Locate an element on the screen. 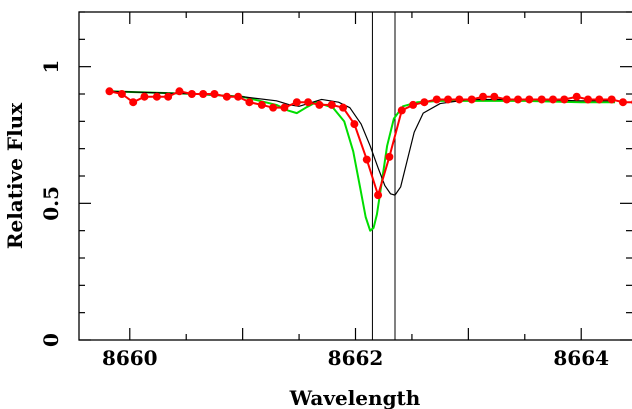 The image size is (632, 409). x-tick-label: 8660 is located at coordinates (130, 358).